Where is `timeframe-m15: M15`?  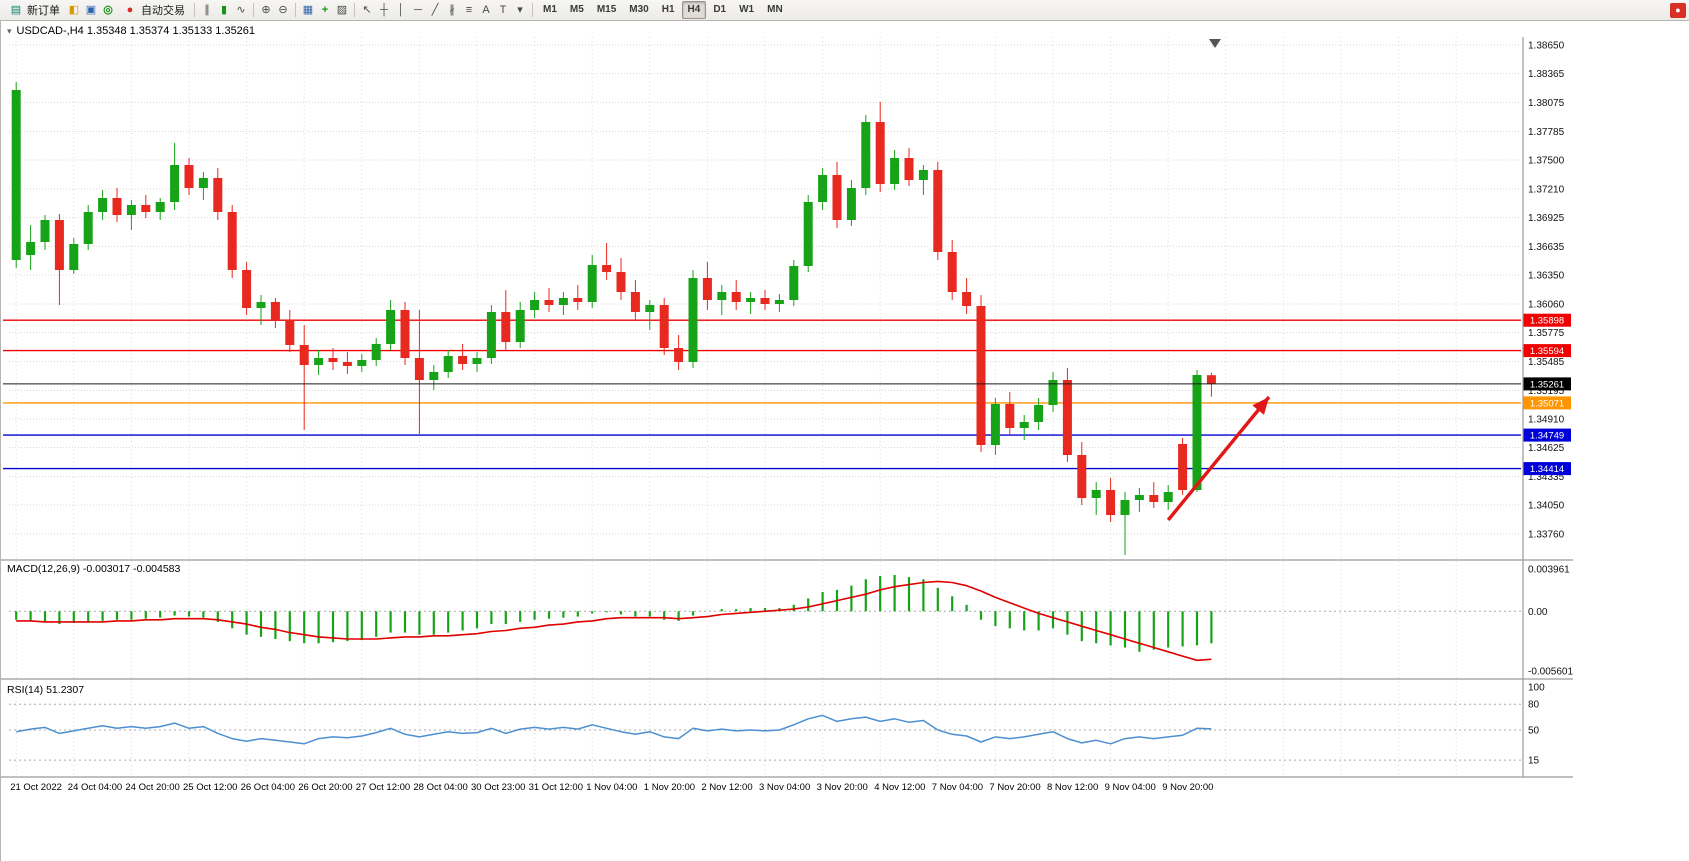 timeframe-m15: M15 is located at coordinates (606, 9).